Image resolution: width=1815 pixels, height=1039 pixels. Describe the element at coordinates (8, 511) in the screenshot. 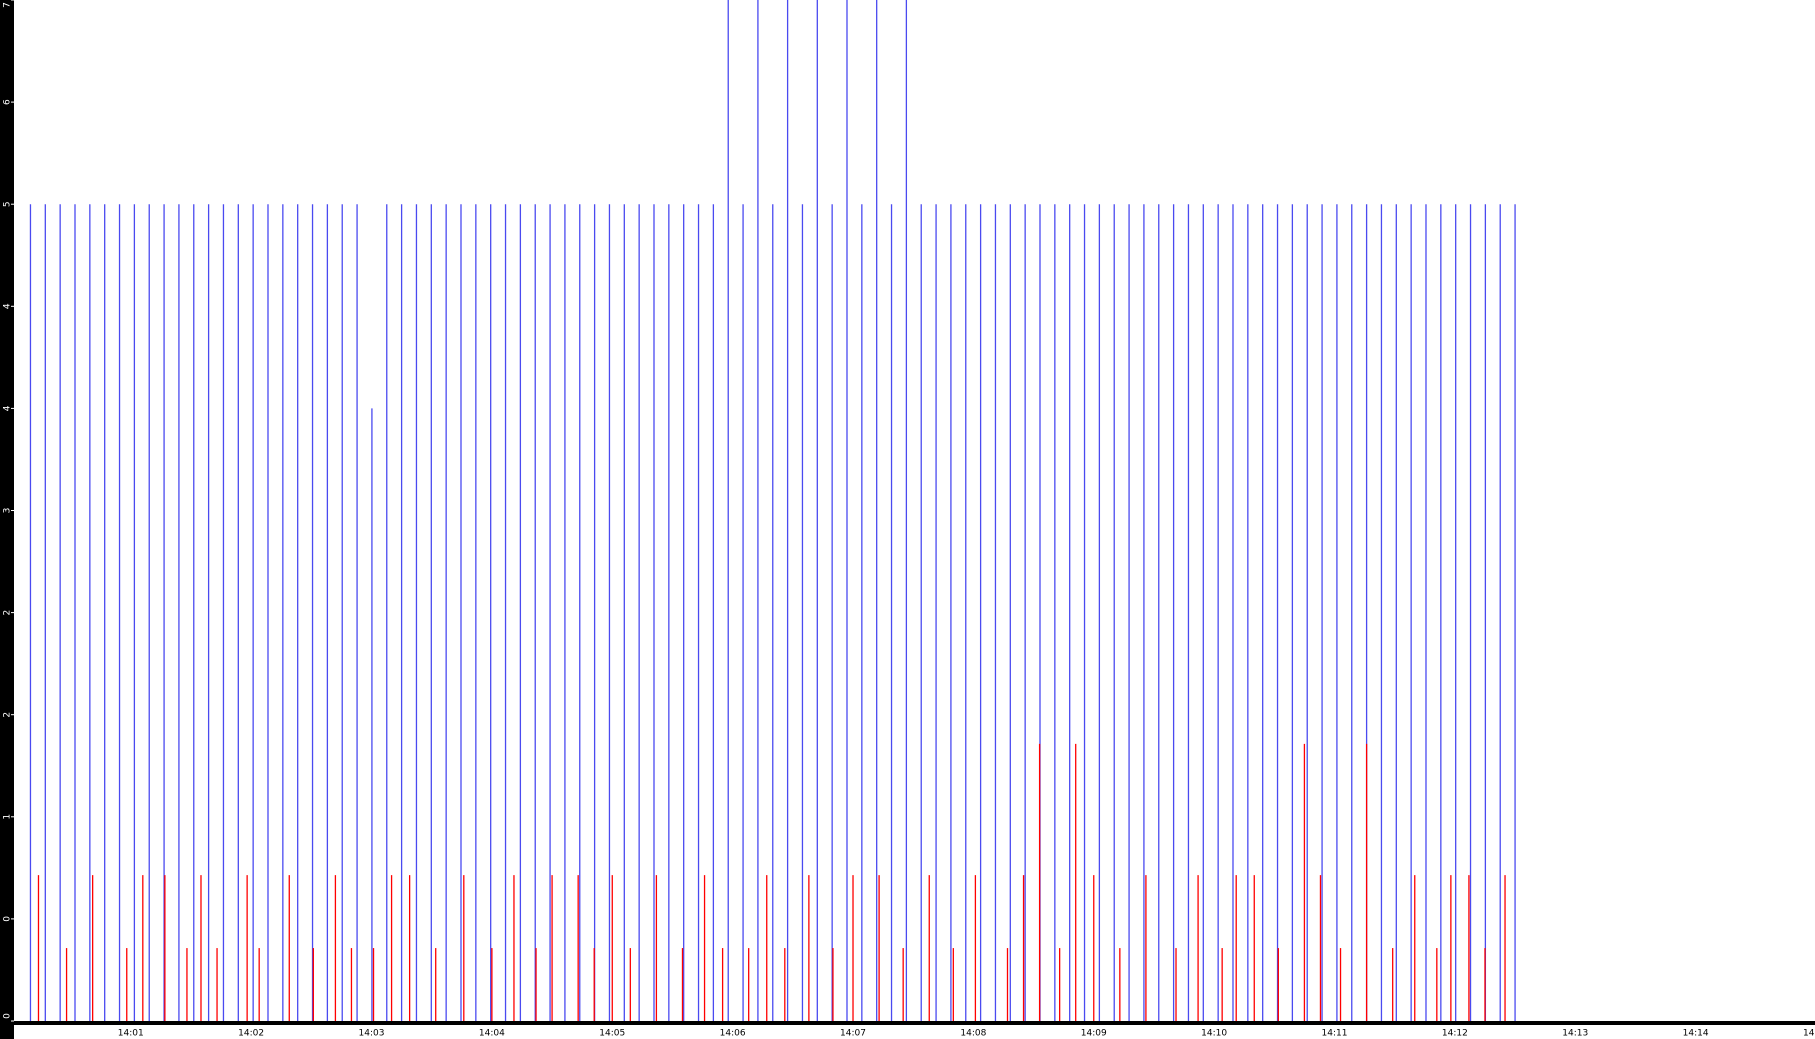

I see `y-tick-label: 3` at that location.